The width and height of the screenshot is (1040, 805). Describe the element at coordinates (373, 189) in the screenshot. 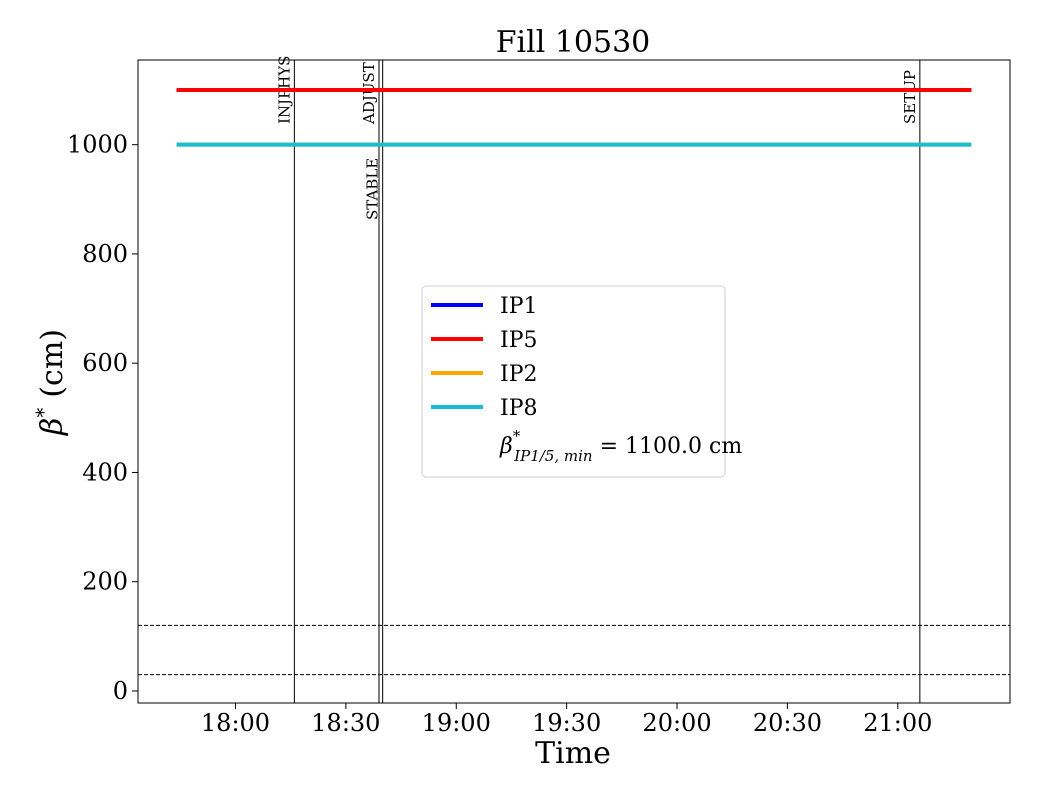

I see `event-label: STABLE` at that location.